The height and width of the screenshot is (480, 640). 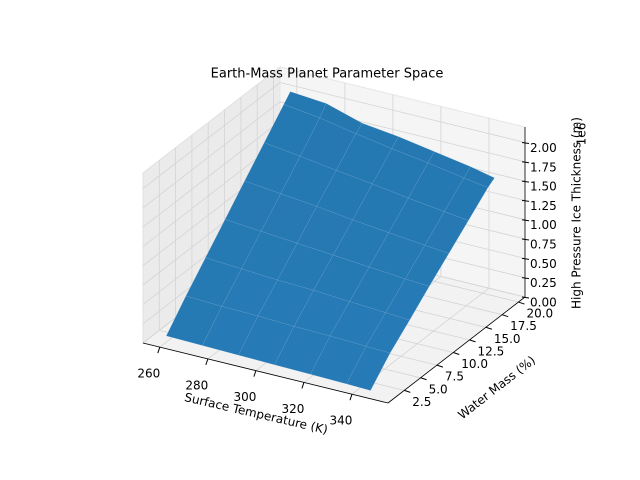 I want to click on z-tick-label: 0.50, so click(x=543, y=264).